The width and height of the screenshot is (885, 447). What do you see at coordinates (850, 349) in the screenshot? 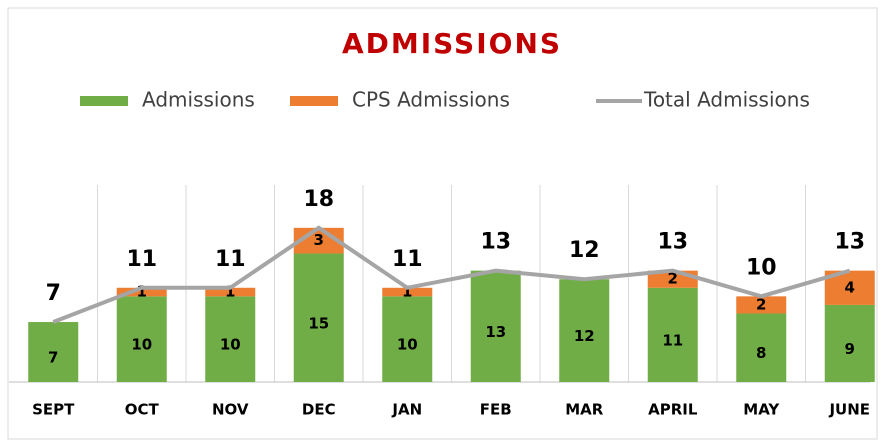
I see `data-label: 9` at bounding box center [850, 349].